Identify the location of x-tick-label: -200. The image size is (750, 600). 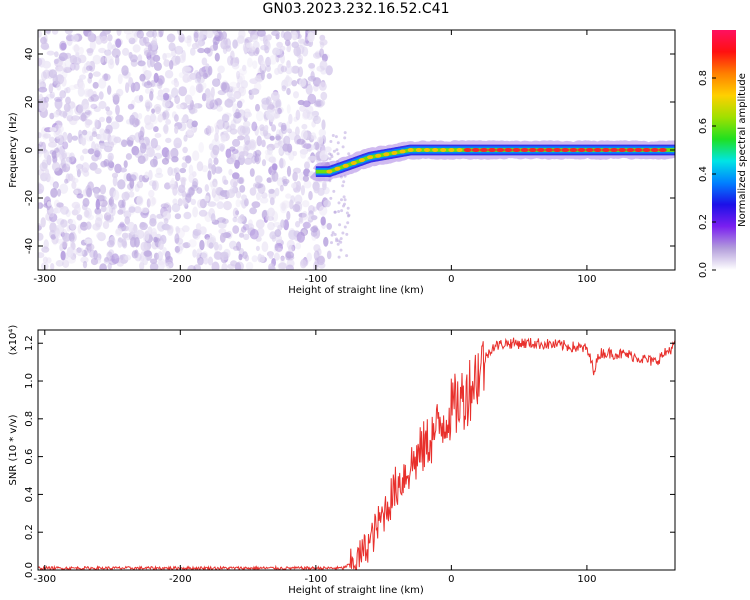
(180, 579).